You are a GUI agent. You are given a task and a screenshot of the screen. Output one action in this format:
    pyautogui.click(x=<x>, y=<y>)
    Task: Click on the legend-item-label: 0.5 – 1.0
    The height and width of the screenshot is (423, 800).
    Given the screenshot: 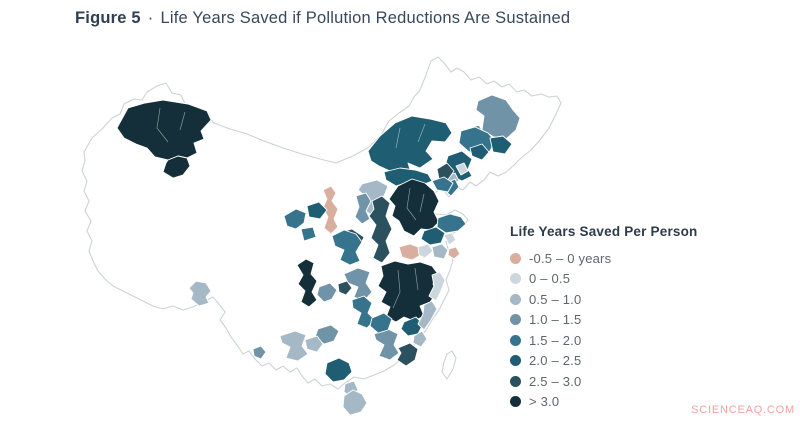 What is the action you would take?
    pyautogui.click(x=555, y=299)
    